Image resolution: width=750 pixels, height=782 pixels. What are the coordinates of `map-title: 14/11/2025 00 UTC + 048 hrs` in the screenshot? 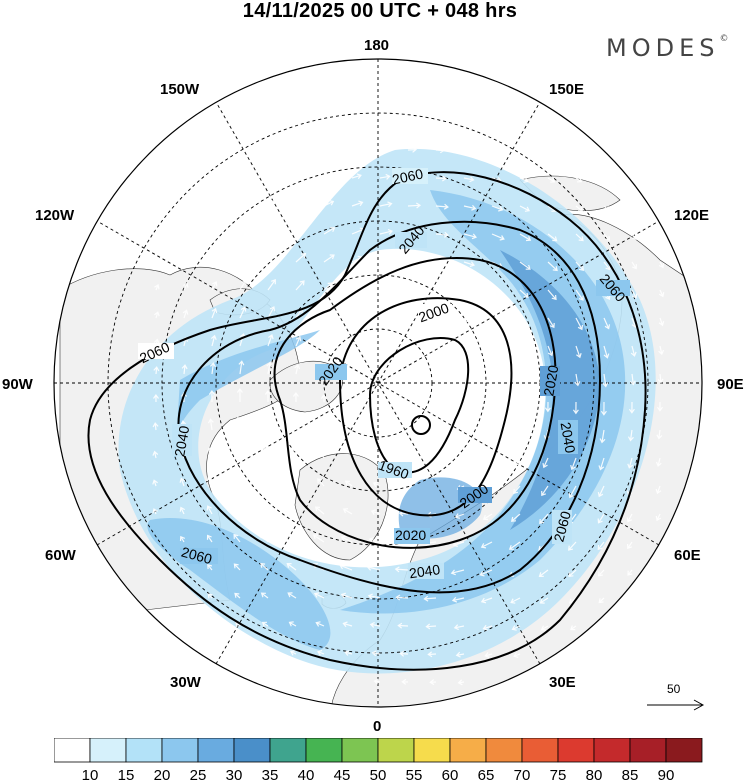 It's located at (380, 11).